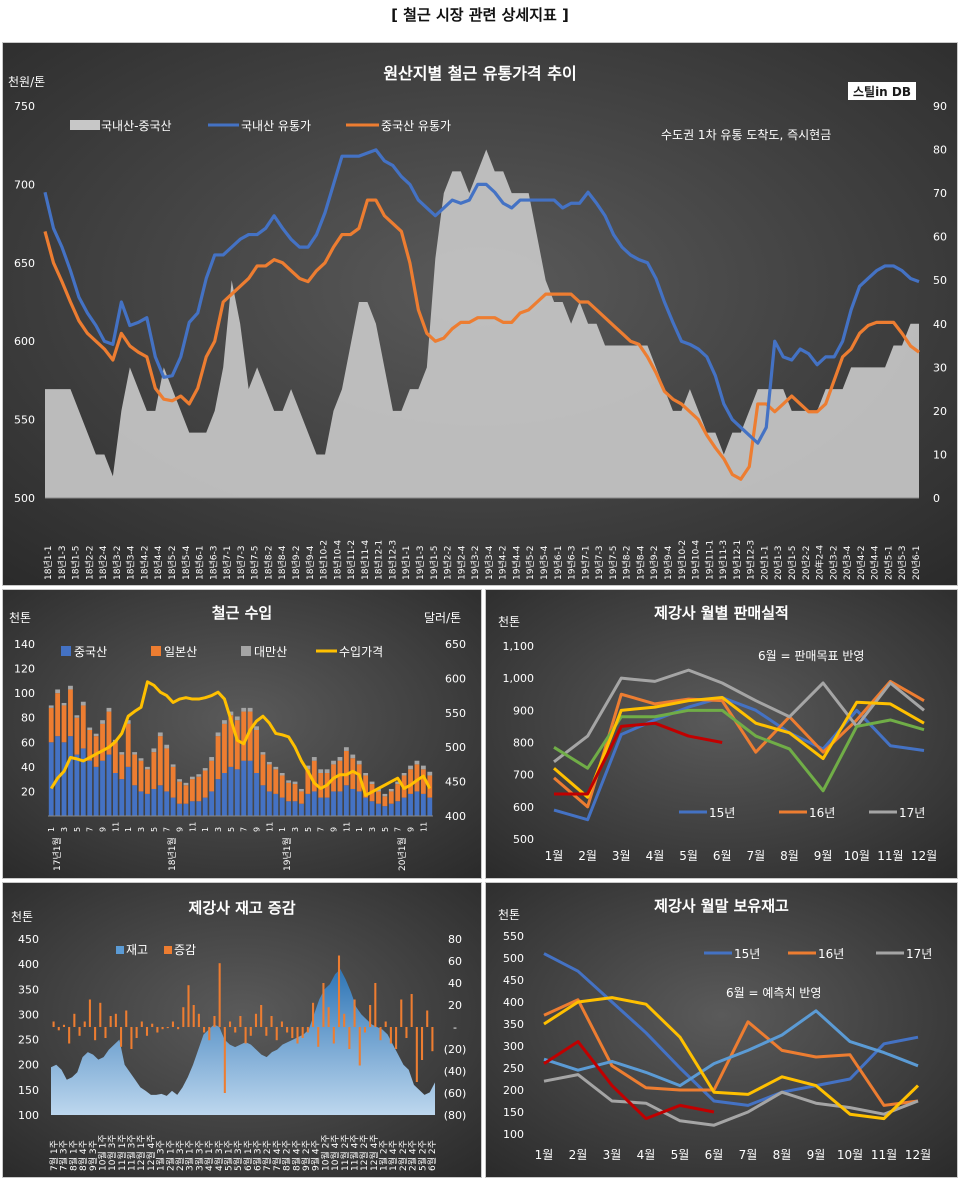 The width and height of the screenshot is (960, 1179). Describe the element at coordinates (170, 1155) in the screenshot. I see `x-tick-label: 2월 1주` at that location.